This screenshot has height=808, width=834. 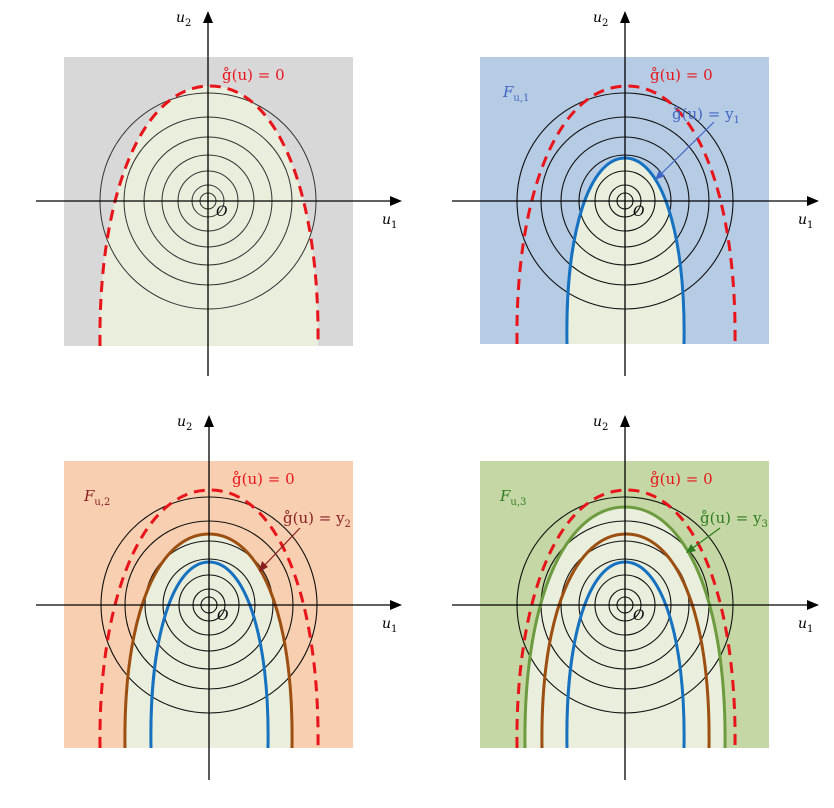 What do you see at coordinates (396, 201) in the screenshot?
I see `panel-1-x-arrow` at bounding box center [396, 201].